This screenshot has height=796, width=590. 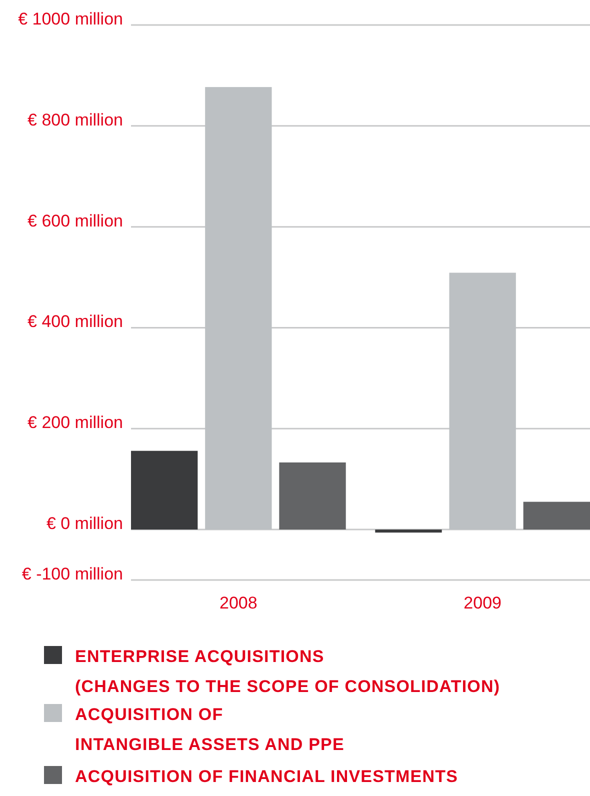 What do you see at coordinates (75, 422) in the screenshot?
I see `y-tick-label: € 200 million` at bounding box center [75, 422].